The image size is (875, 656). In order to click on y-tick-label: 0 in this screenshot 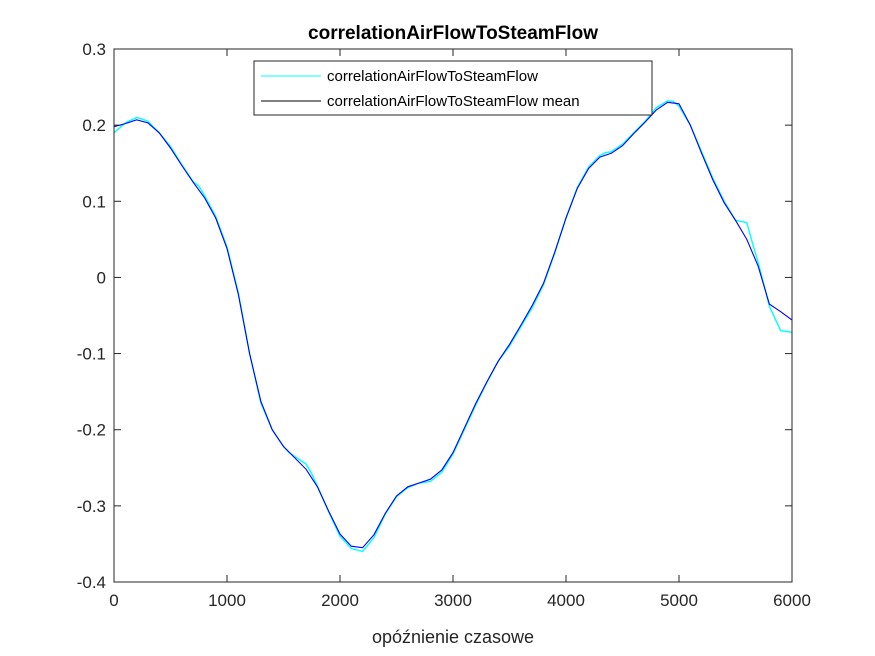, I will do `click(101, 277)`.